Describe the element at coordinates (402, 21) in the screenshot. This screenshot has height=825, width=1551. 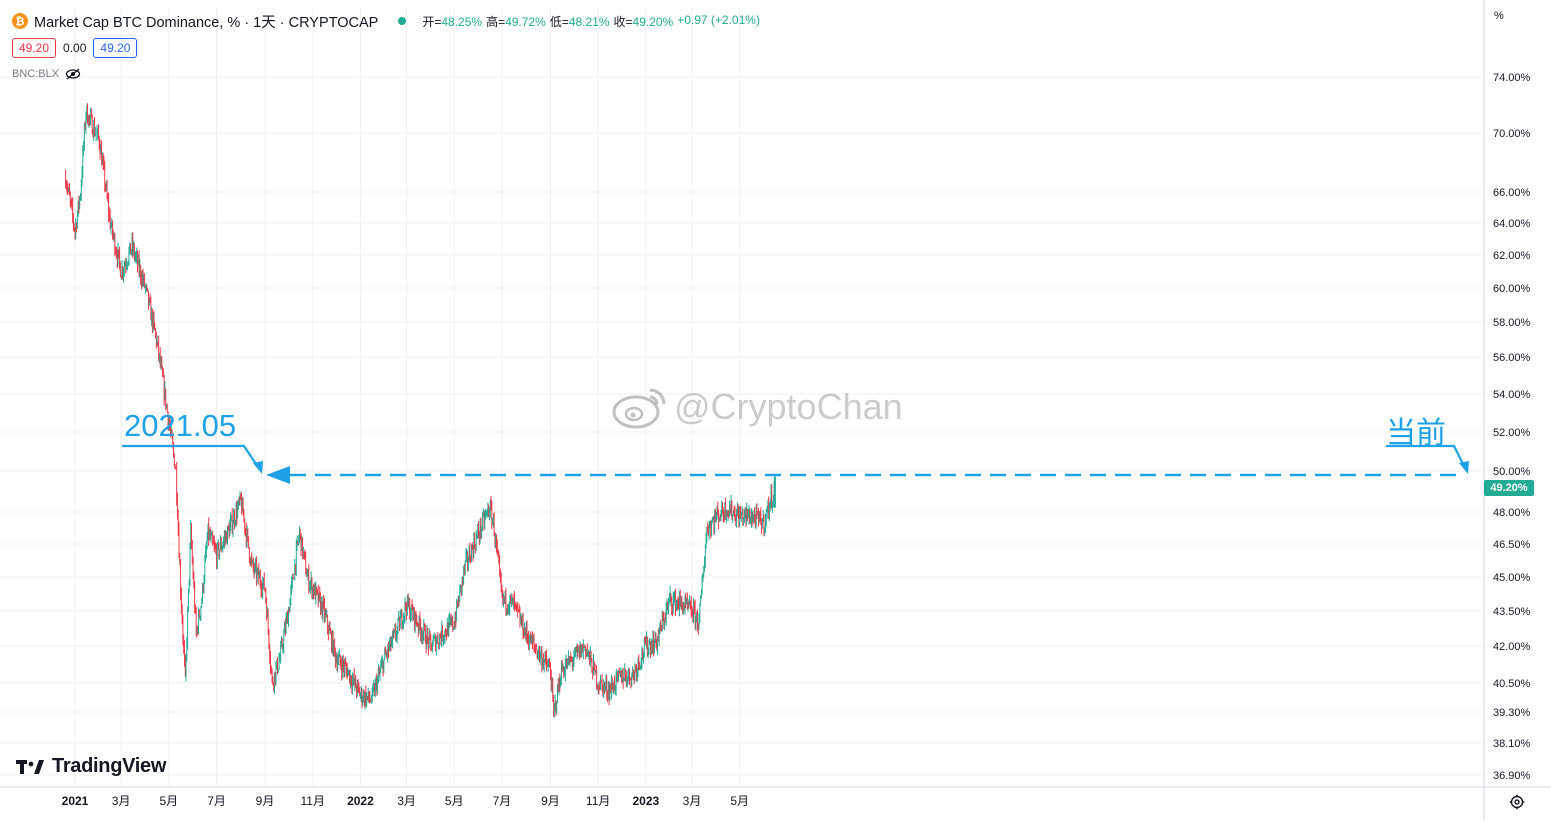
I see `market-status-icon` at that location.